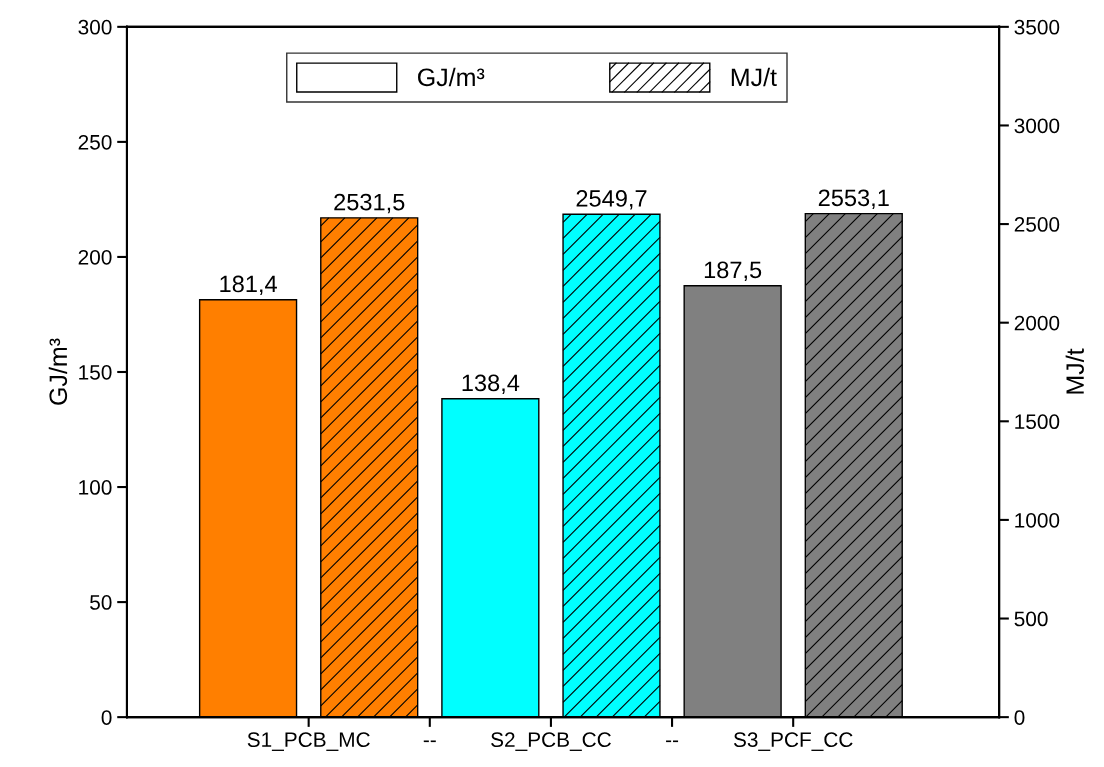 The width and height of the screenshot is (1104, 767). Describe the element at coordinates (106, 717) in the screenshot. I see `y-tick-label: 0` at that location.